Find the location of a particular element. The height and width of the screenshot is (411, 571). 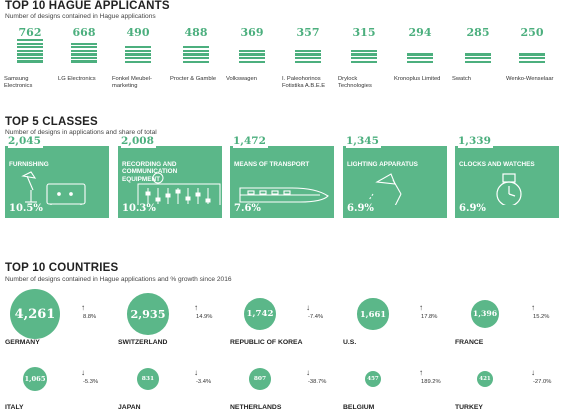

class-name: LIGHTING APPARATUS is located at coordinates (382, 164).